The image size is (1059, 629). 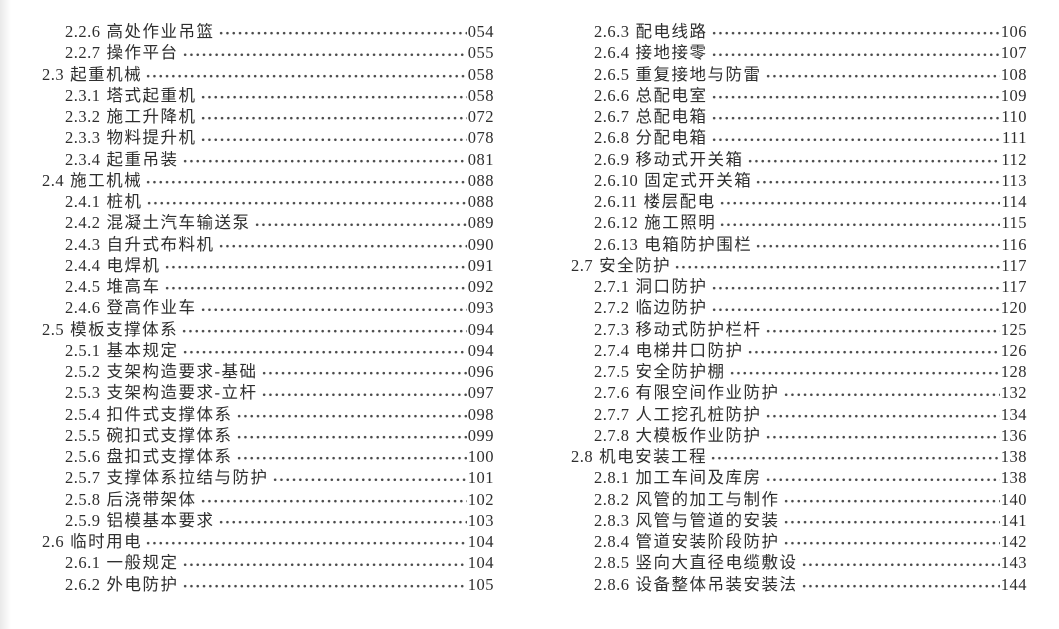 What do you see at coordinates (612, 308) in the screenshot?
I see `entry-number: 2.7.2` at bounding box center [612, 308].